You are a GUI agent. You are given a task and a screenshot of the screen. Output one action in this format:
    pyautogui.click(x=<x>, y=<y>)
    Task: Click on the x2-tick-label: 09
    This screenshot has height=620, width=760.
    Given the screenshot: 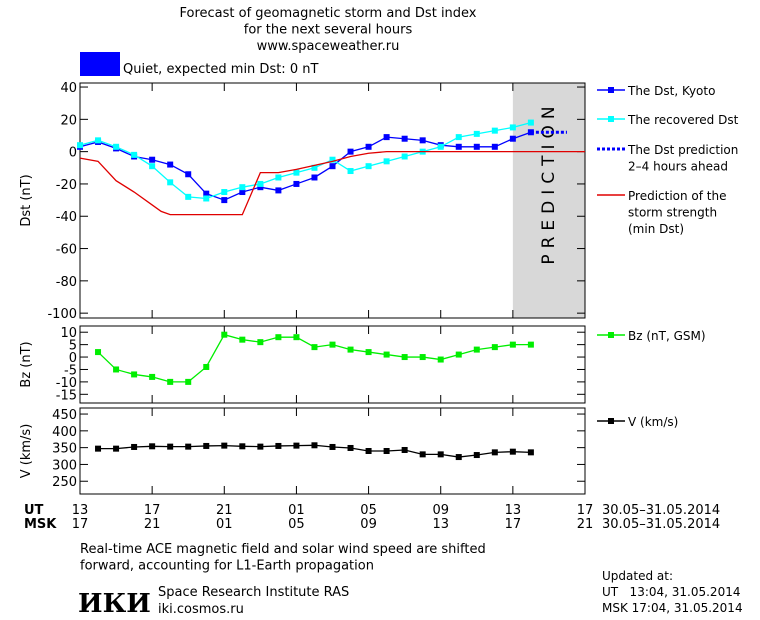 What is the action you would take?
    pyautogui.click(x=368, y=524)
    